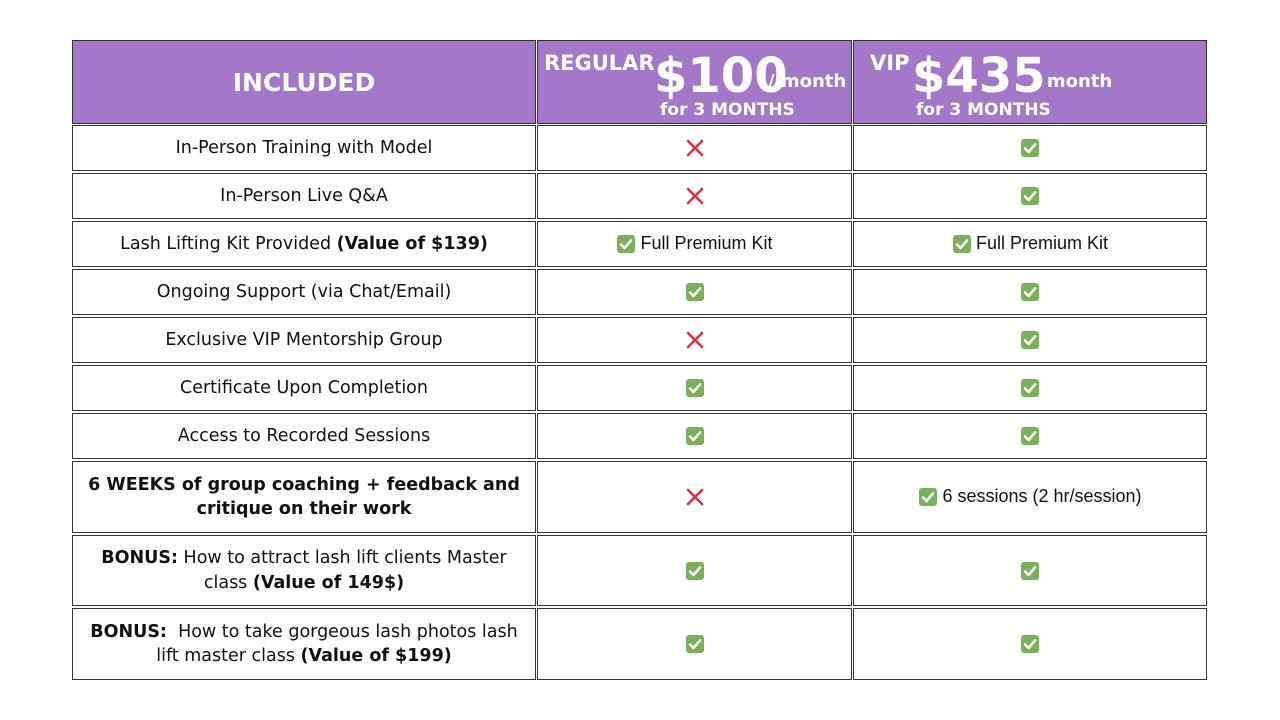 The height and width of the screenshot is (720, 1280). I want to click on feature-run: Certificate Upon Completion, so click(304, 387).